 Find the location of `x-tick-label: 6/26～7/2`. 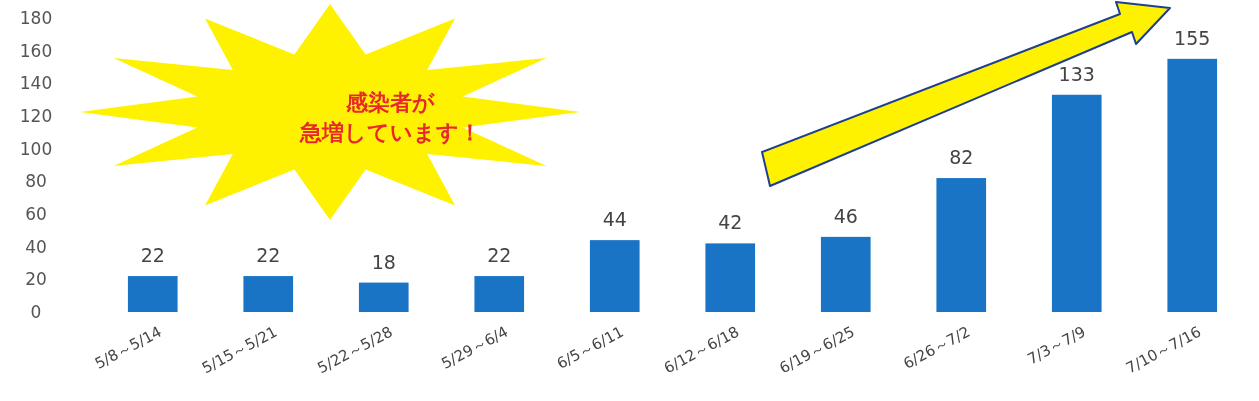

x-tick-label: 6/26～7/2 is located at coordinates (937, 347).